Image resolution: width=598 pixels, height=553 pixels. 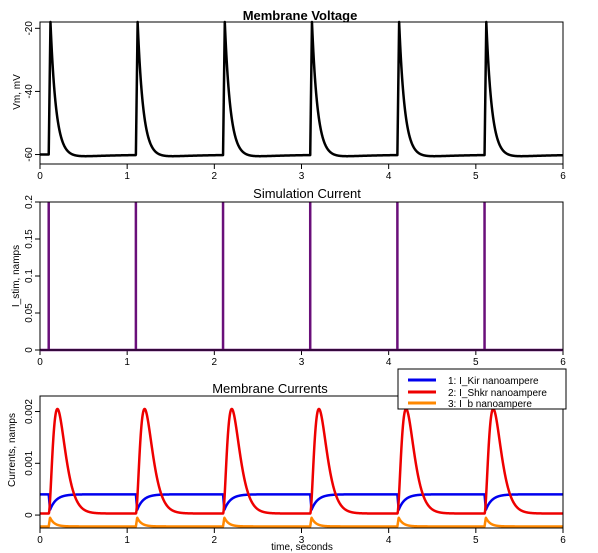 I want to click on series-line-b, so click(x=301, y=522).